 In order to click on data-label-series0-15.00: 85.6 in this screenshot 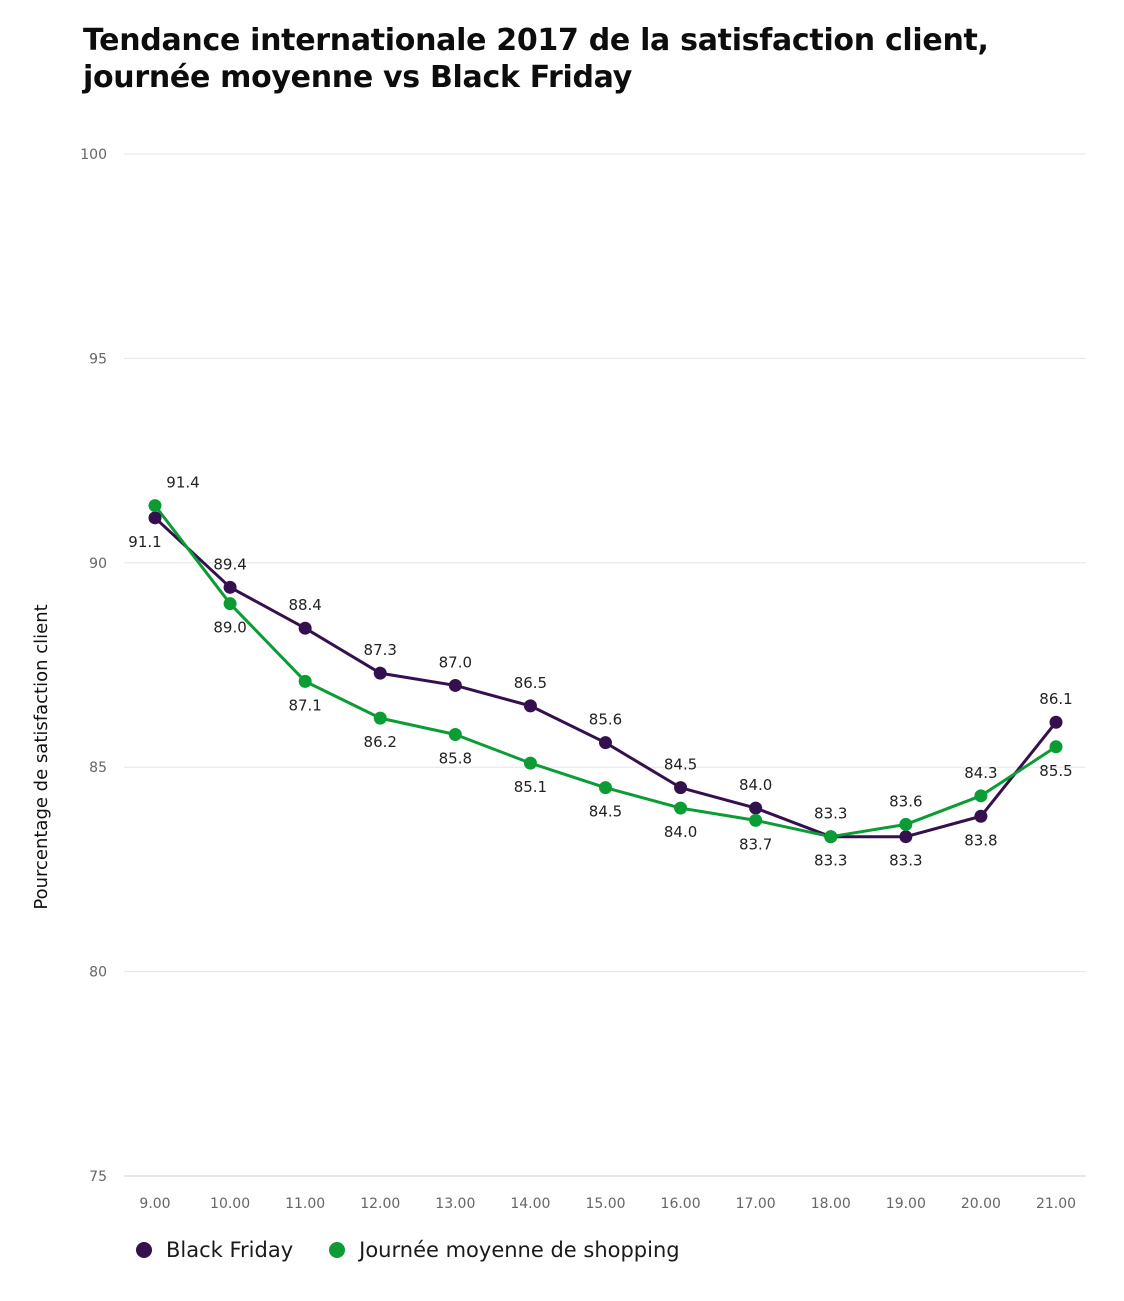, I will do `click(605, 720)`.